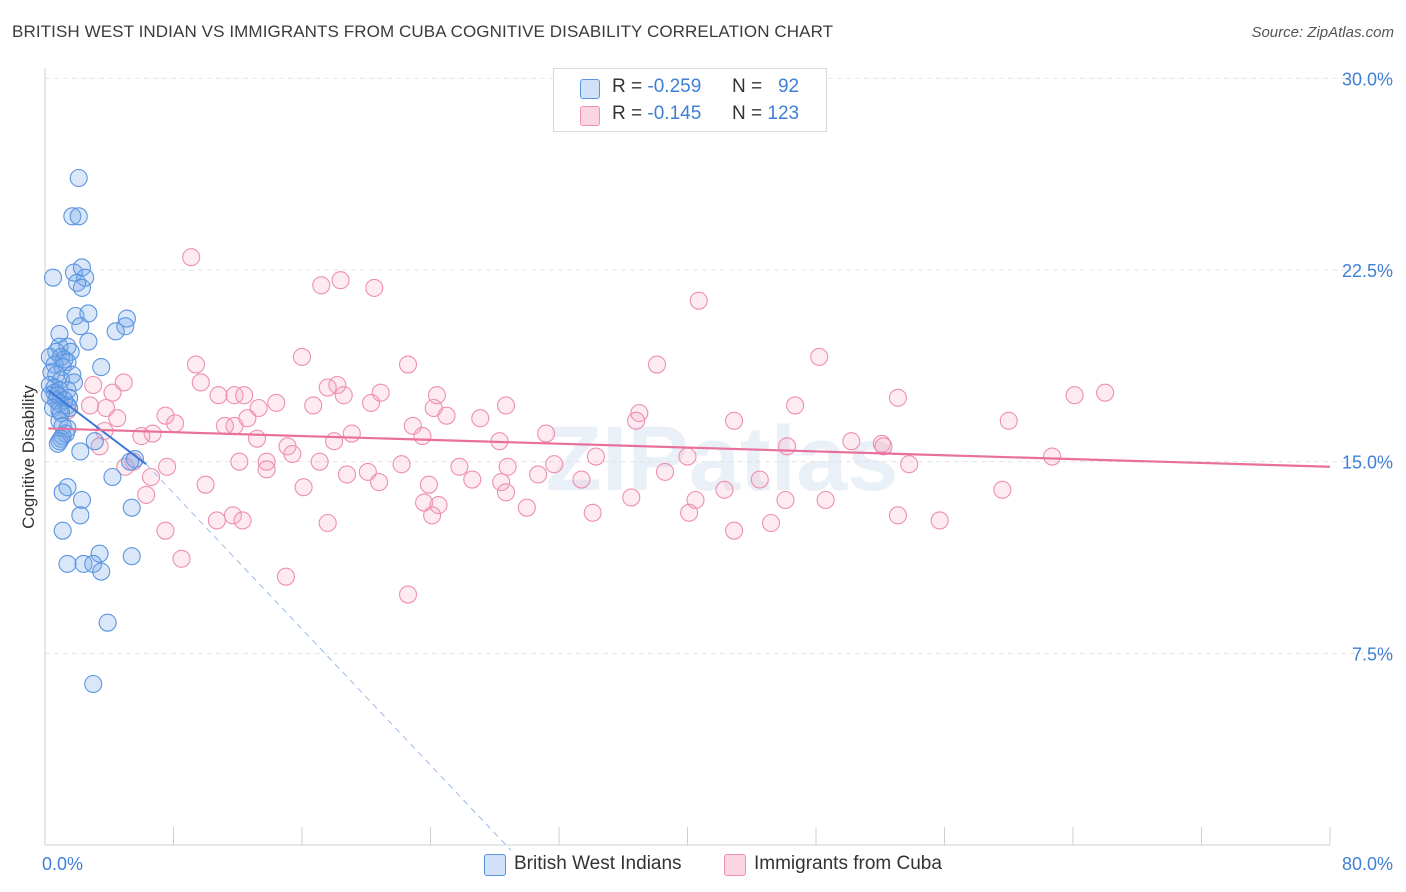 The image size is (1406, 892). I want to click on legend-label: British West Indians, so click(598, 863).